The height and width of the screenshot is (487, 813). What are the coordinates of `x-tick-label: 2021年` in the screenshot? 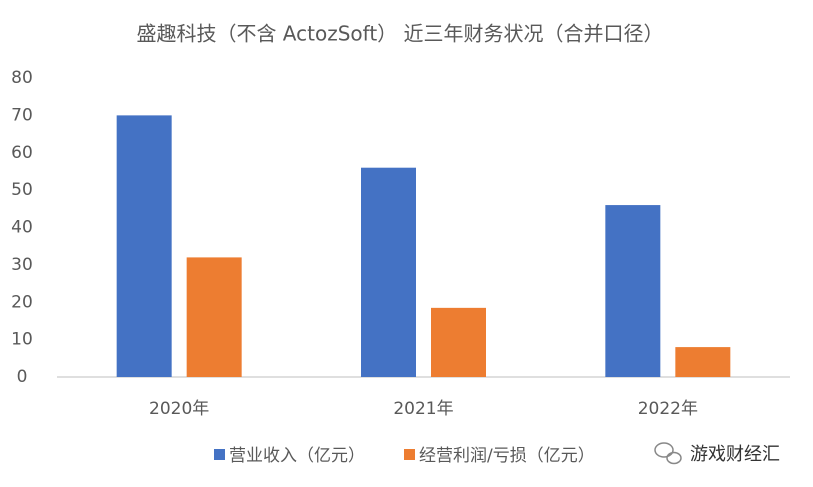 It's located at (423, 409).